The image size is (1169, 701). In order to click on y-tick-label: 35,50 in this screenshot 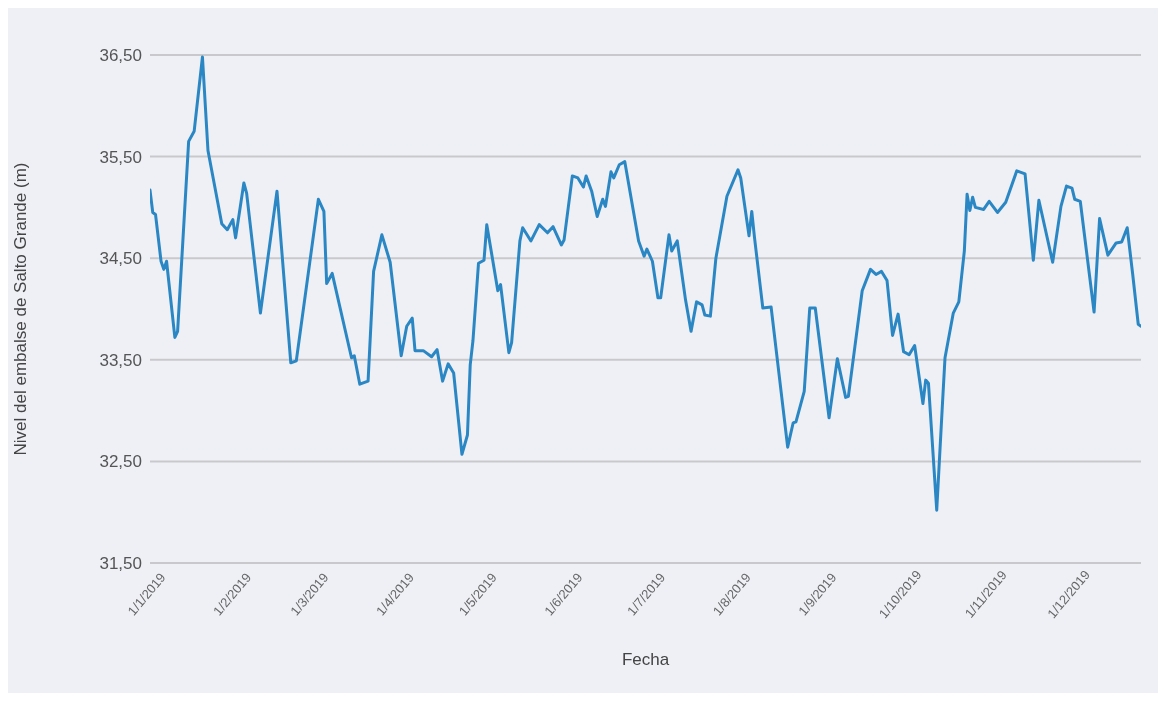, I will do `click(120, 157)`.